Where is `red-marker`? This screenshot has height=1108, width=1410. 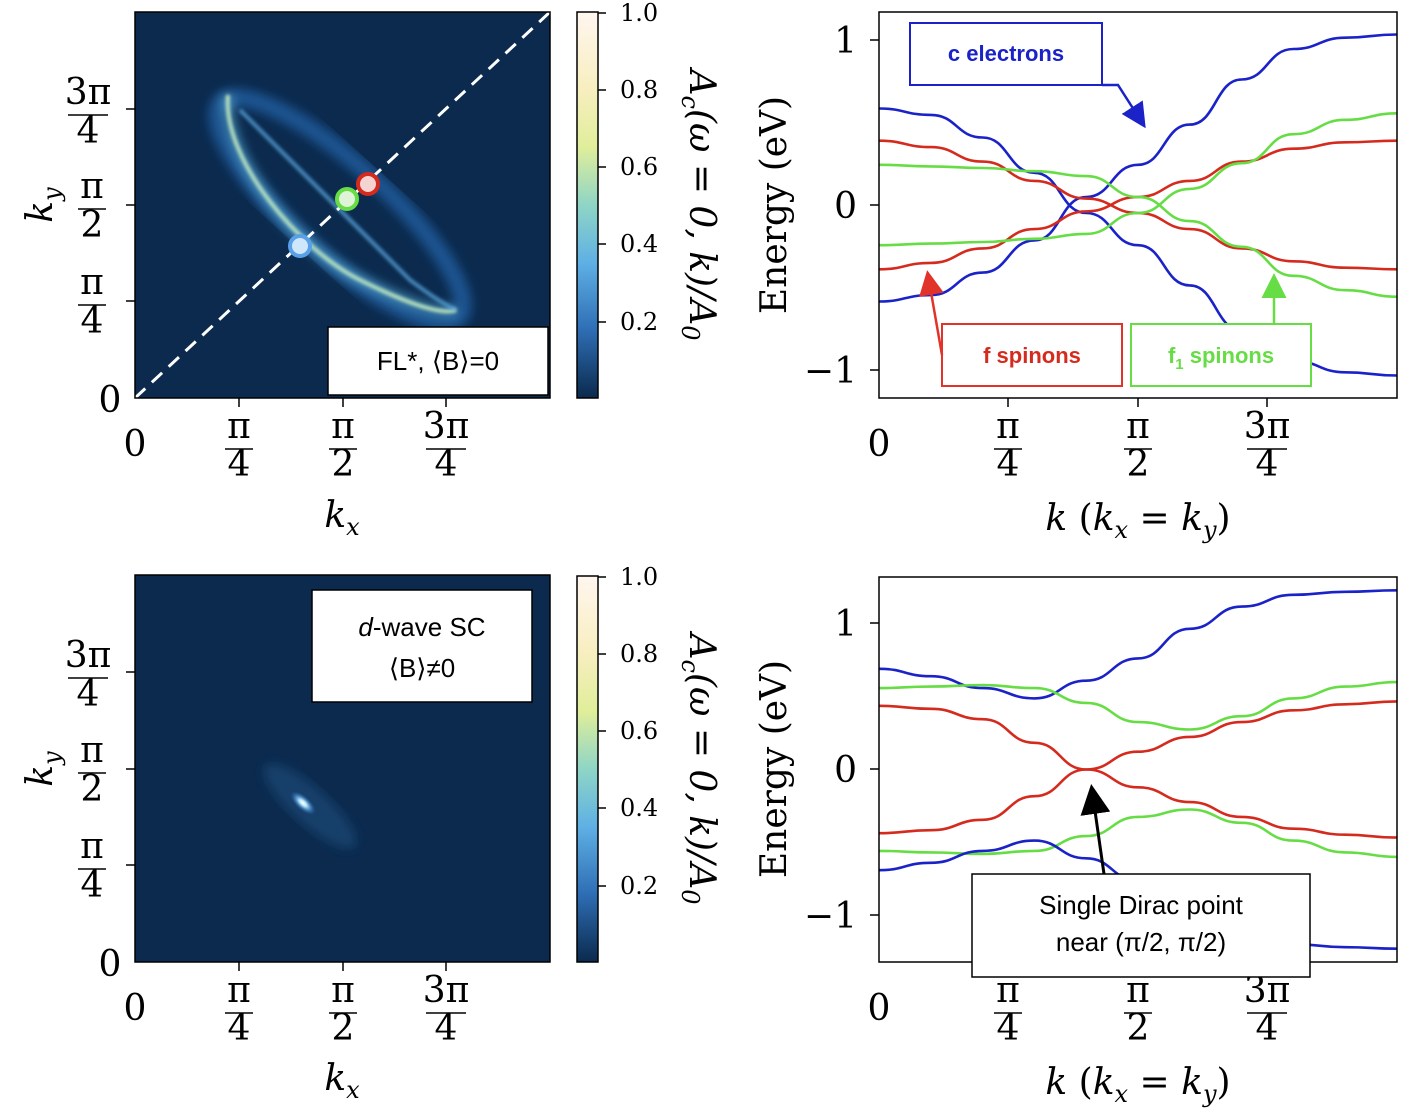
red-marker is located at coordinates (368, 184).